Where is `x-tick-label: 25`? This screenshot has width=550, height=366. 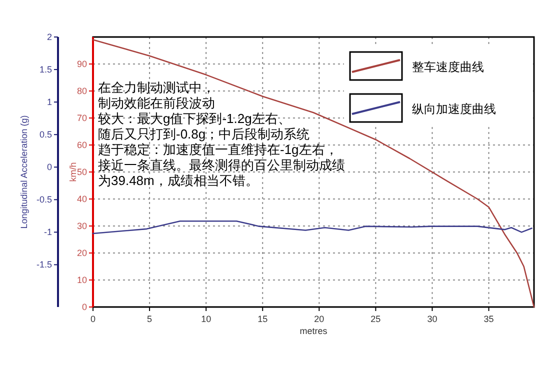 x-tick-label: 25 is located at coordinates (375, 319).